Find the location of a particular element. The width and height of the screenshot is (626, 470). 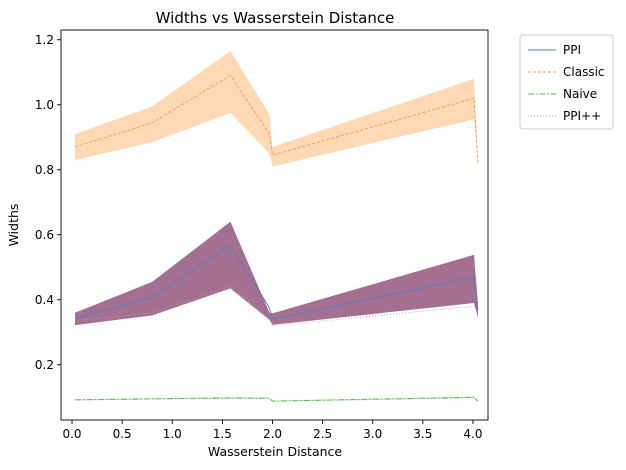

line-classic is located at coordinates (276, 119).